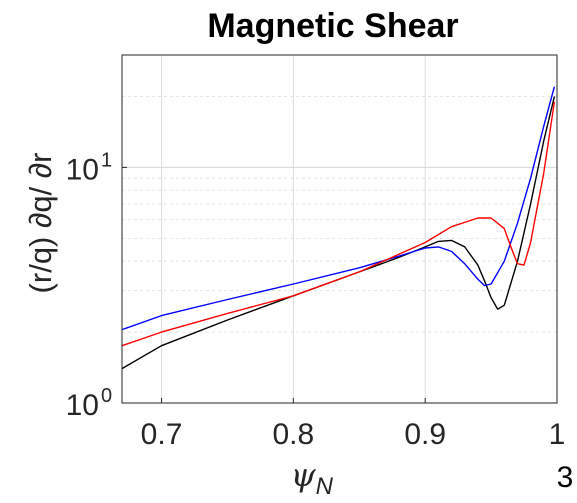  What do you see at coordinates (557, 434) in the screenshot?
I see `x-tick-label: 1` at bounding box center [557, 434].